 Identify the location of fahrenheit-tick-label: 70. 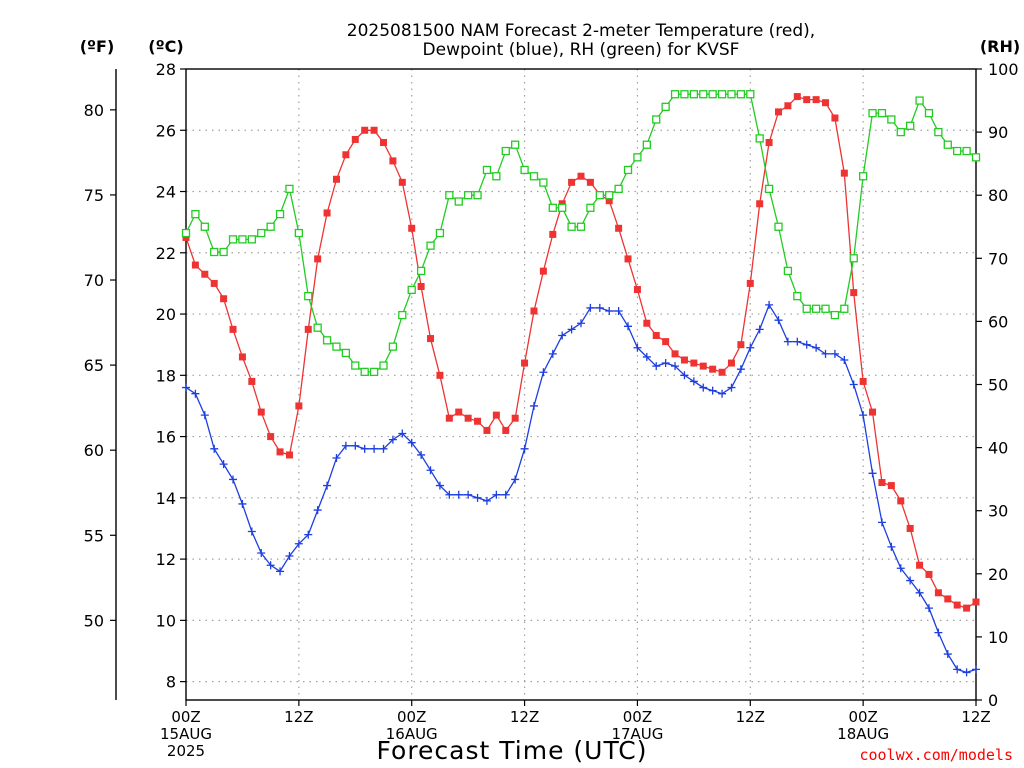
(94, 280).